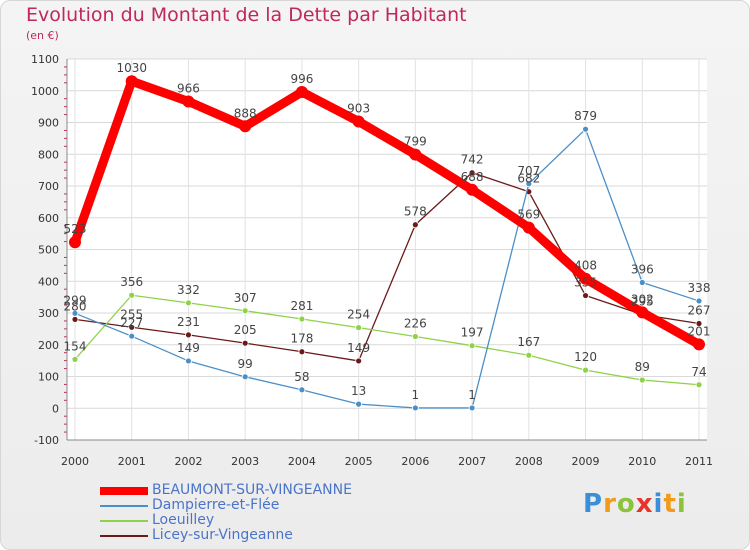  I want to click on data-label: 231, so click(188, 322).